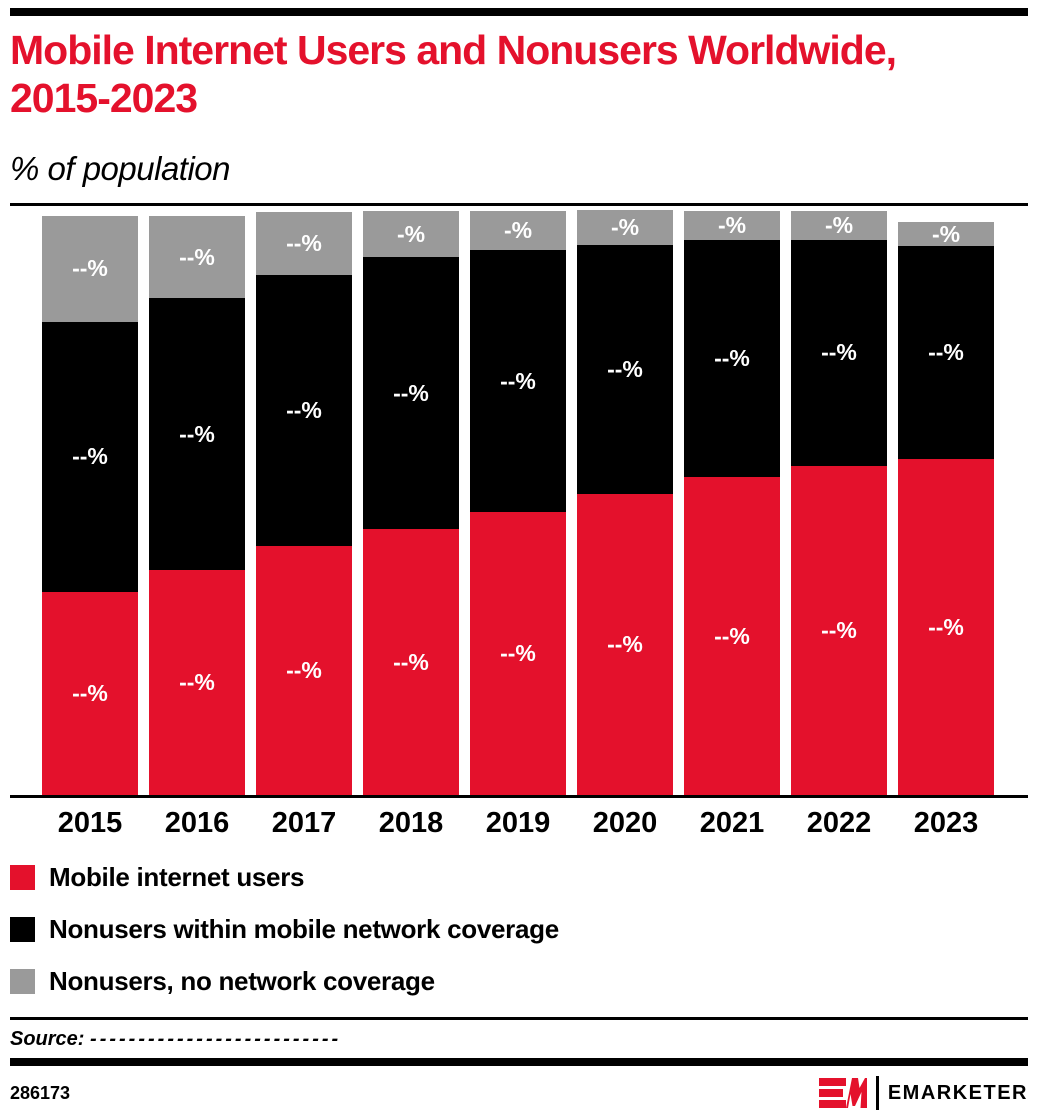 The image size is (1038, 1110). What do you see at coordinates (957, 1092) in the screenshot?
I see `brand-name: EMARKETER` at bounding box center [957, 1092].